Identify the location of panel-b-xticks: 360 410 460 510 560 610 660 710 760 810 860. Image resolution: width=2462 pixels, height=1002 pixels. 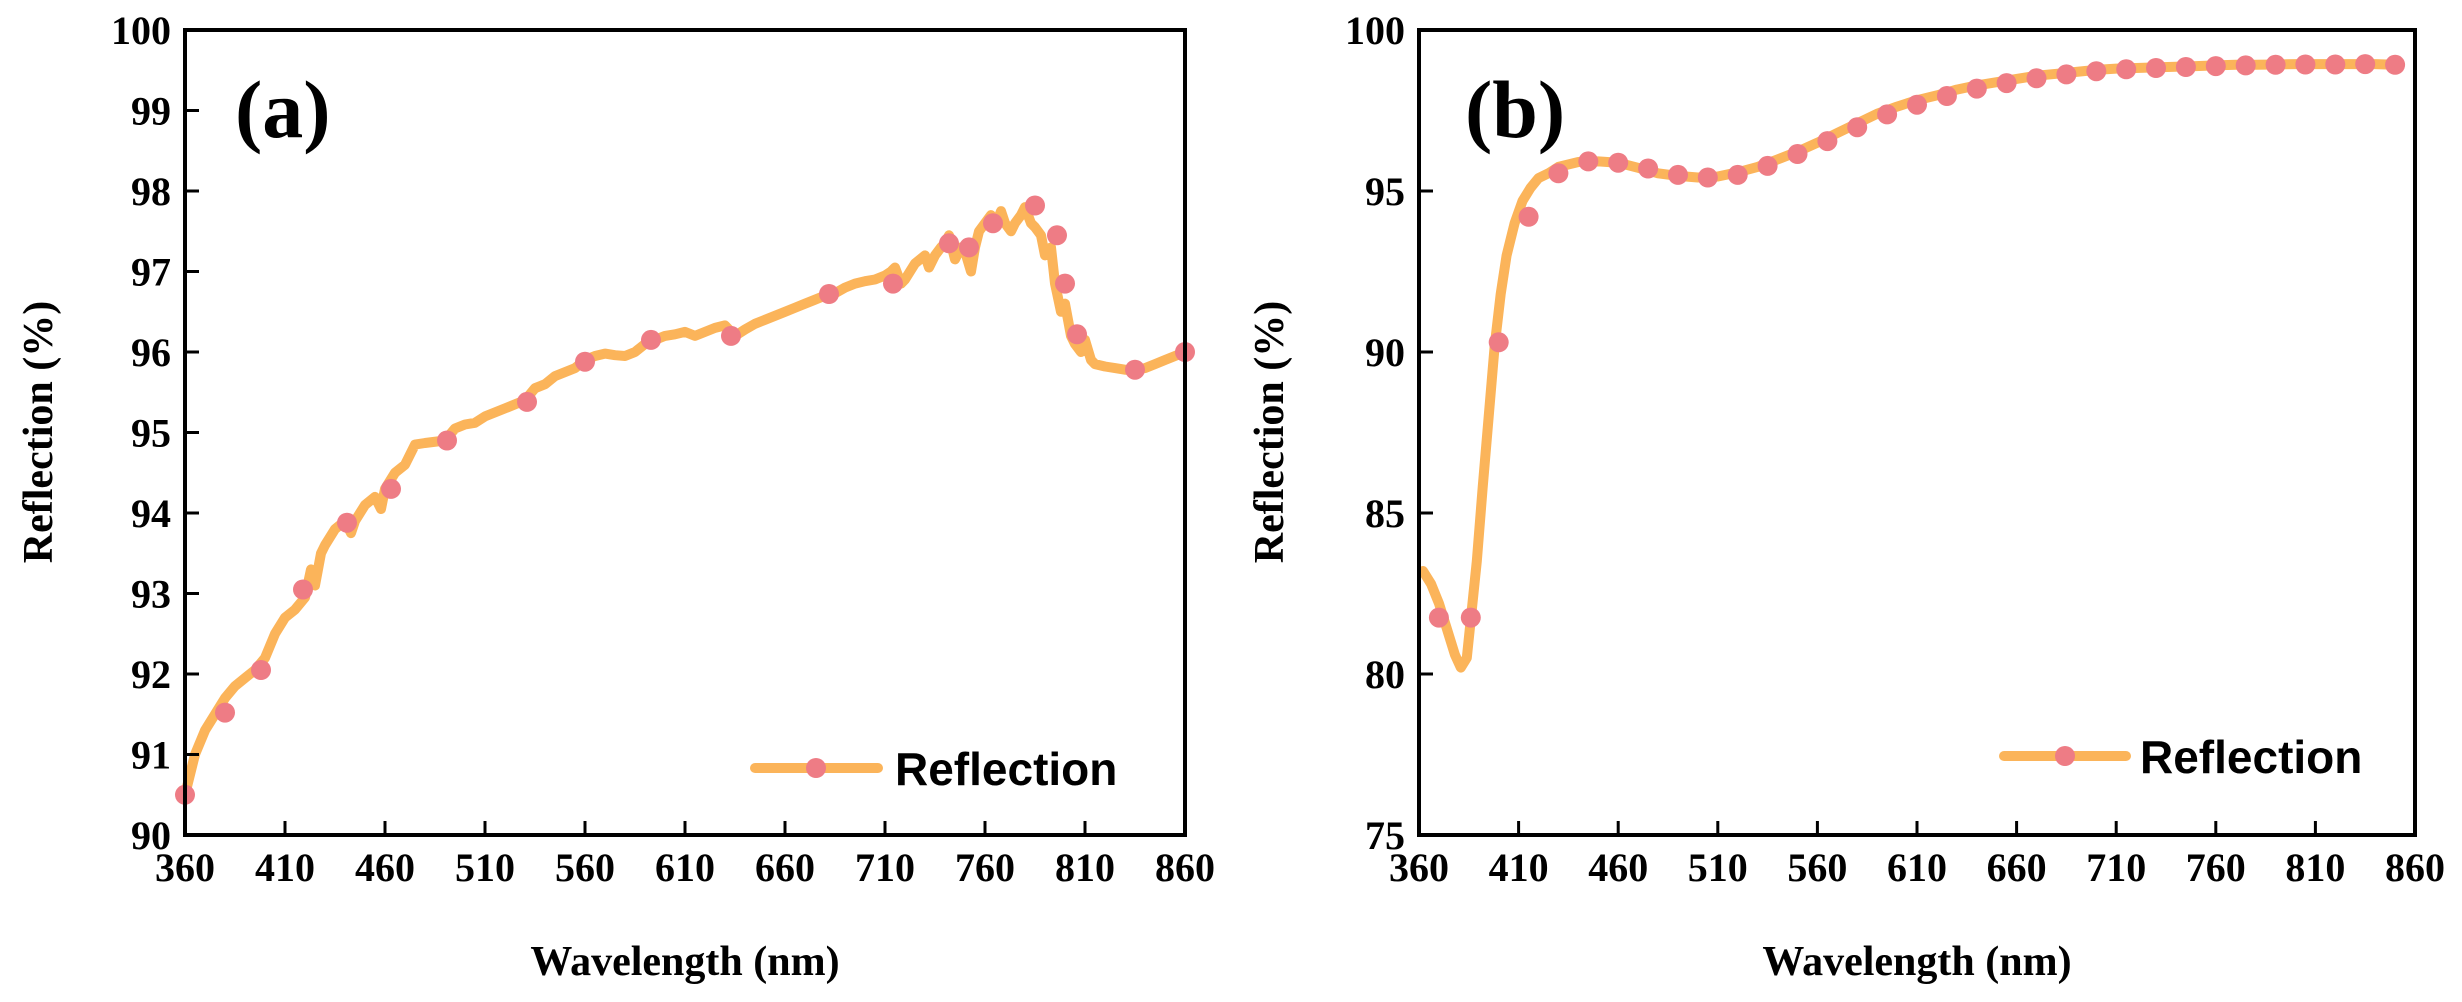
(1917, 855).